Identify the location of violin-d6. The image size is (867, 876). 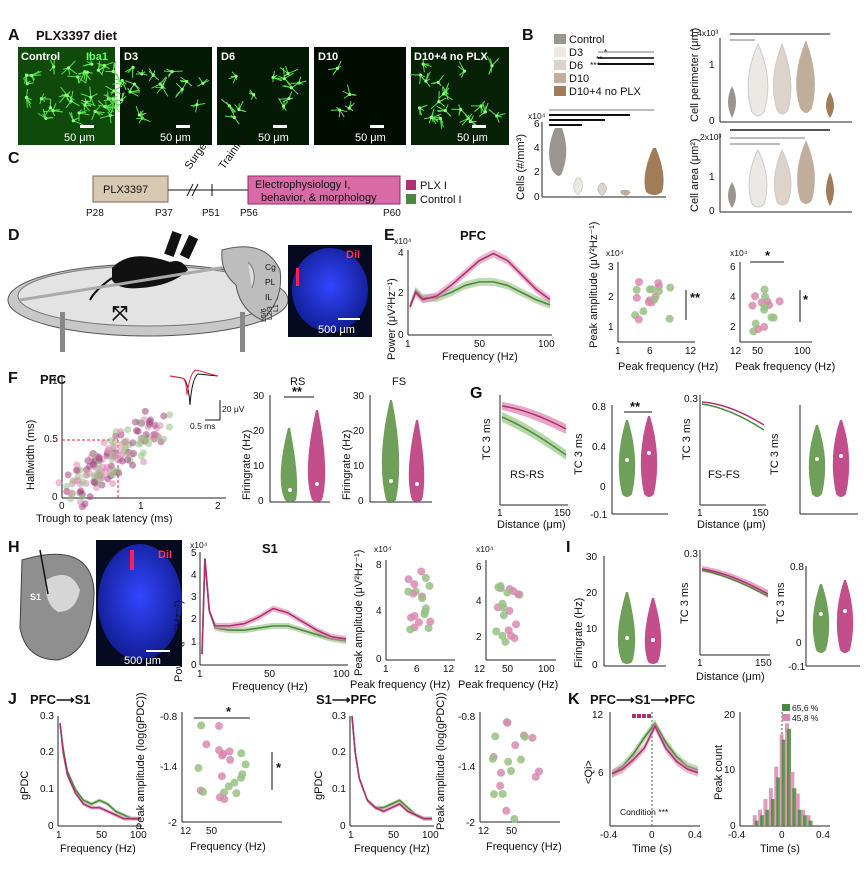
(602, 189).